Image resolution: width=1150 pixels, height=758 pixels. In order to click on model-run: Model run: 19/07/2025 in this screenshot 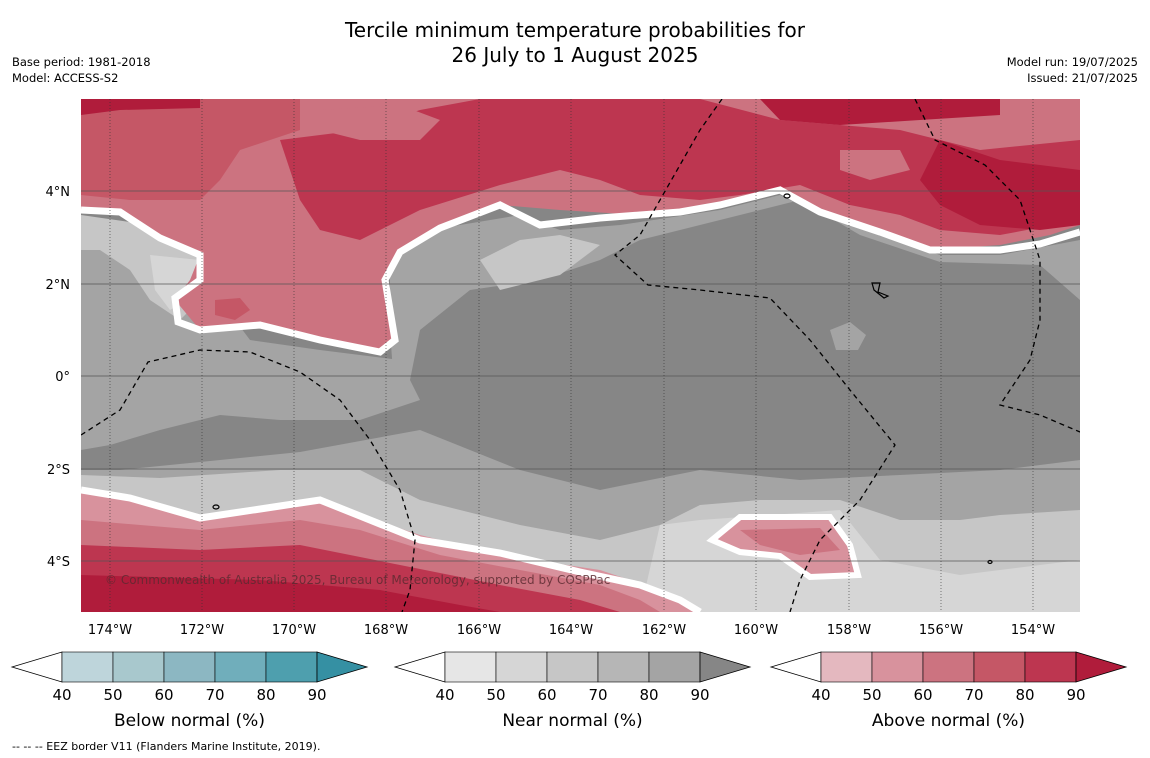, I will do `click(1072, 62)`.